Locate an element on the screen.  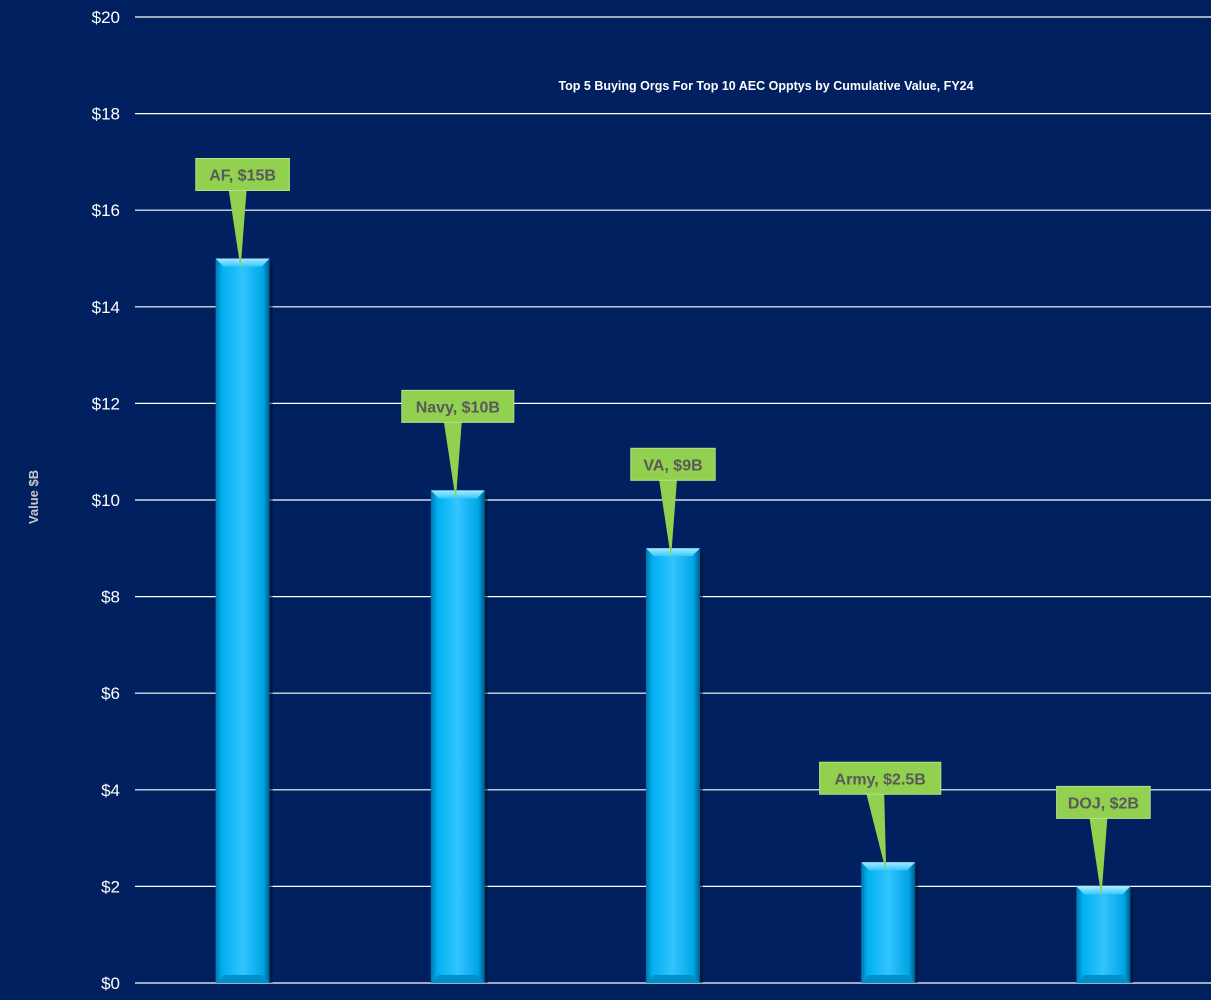
bar-army is located at coordinates (890, 922).